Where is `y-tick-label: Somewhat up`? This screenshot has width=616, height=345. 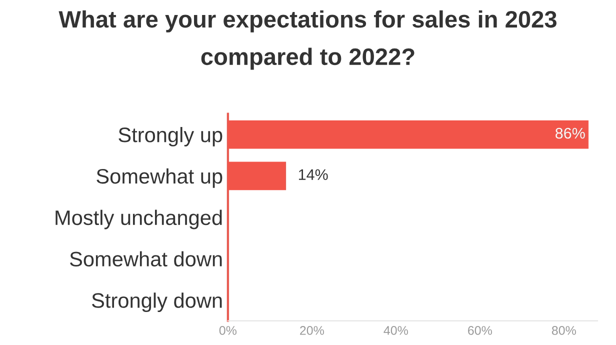 y-tick-label: Somewhat up is located at coordinates (159, 178).